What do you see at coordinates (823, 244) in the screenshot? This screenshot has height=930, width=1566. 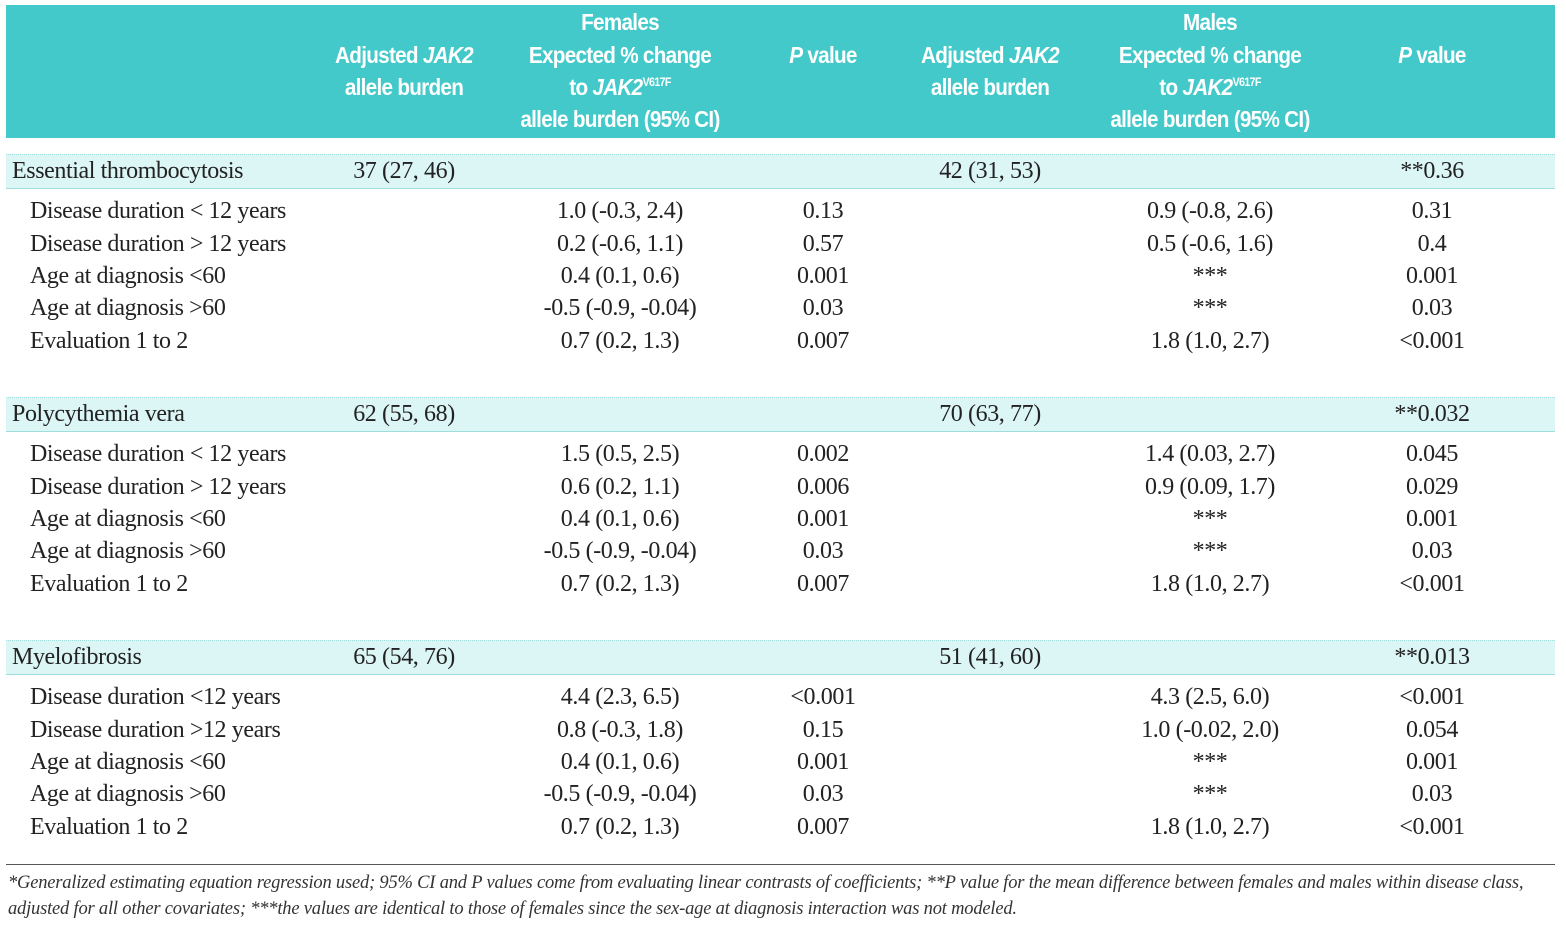 I see `cell: 0.57` at bounding box center [823, 244].